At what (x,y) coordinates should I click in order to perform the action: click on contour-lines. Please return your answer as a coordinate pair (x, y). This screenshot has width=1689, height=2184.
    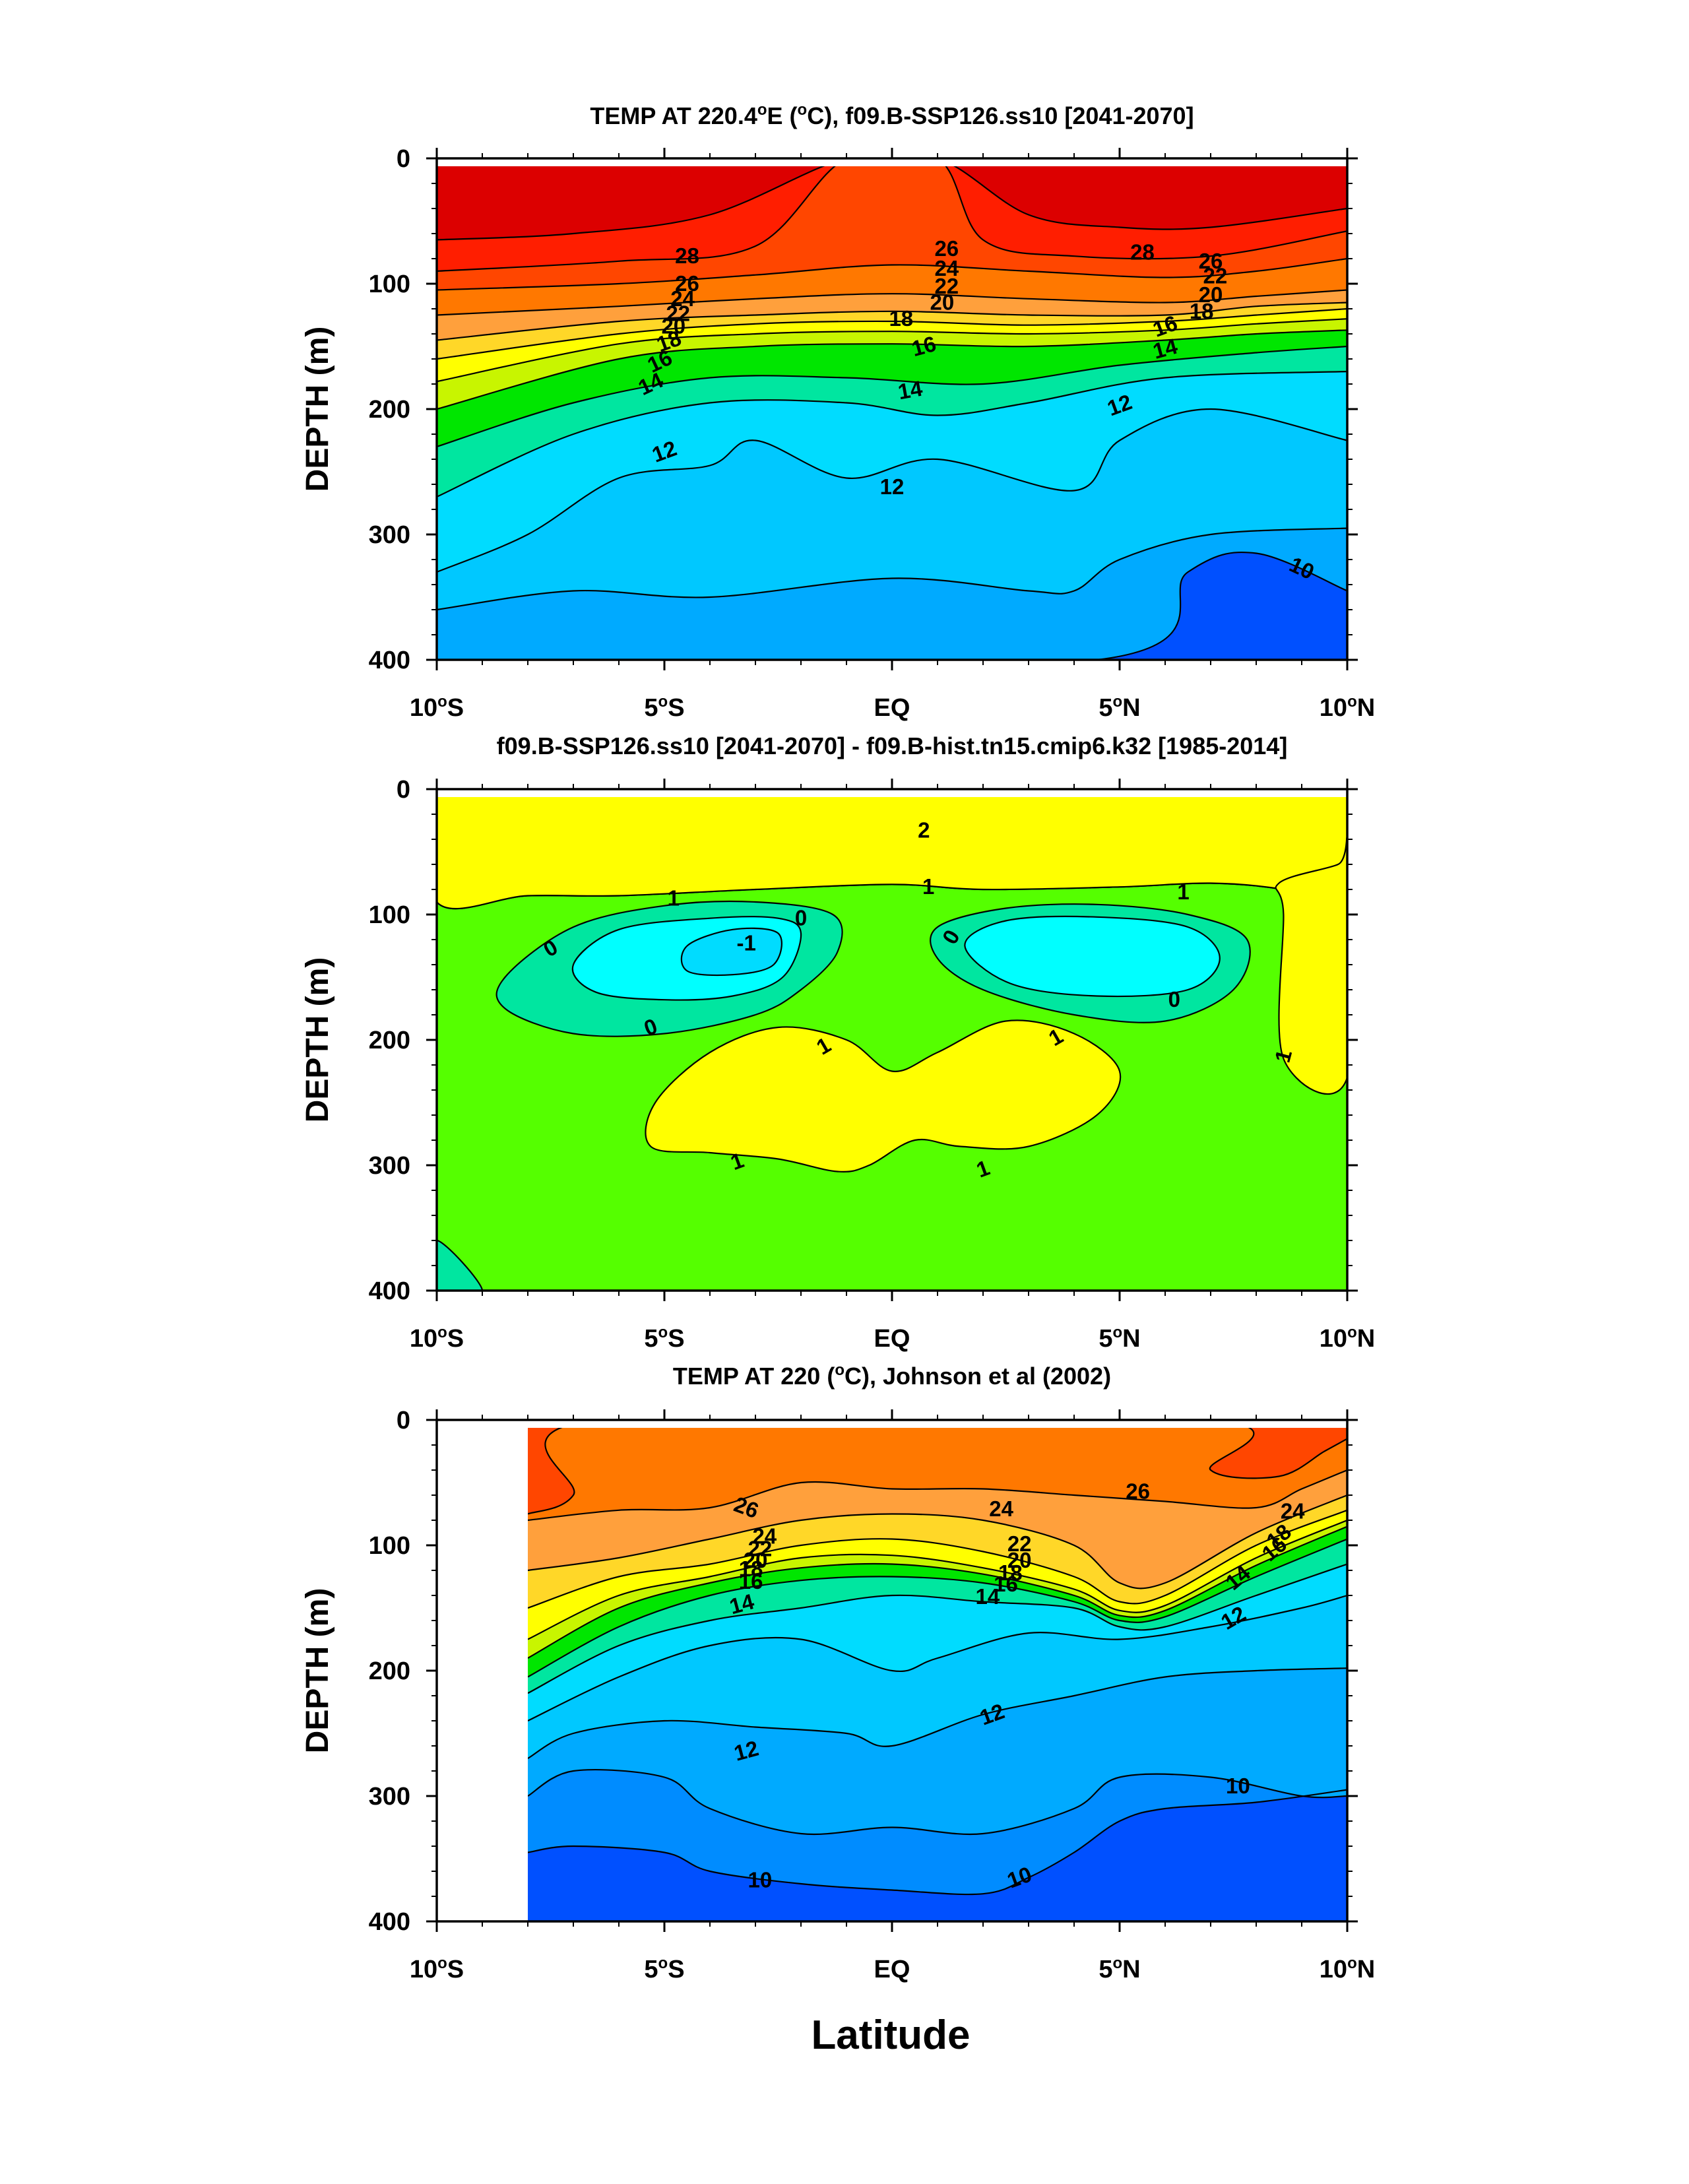
    Looking at the image, I should click on (937, 1662).